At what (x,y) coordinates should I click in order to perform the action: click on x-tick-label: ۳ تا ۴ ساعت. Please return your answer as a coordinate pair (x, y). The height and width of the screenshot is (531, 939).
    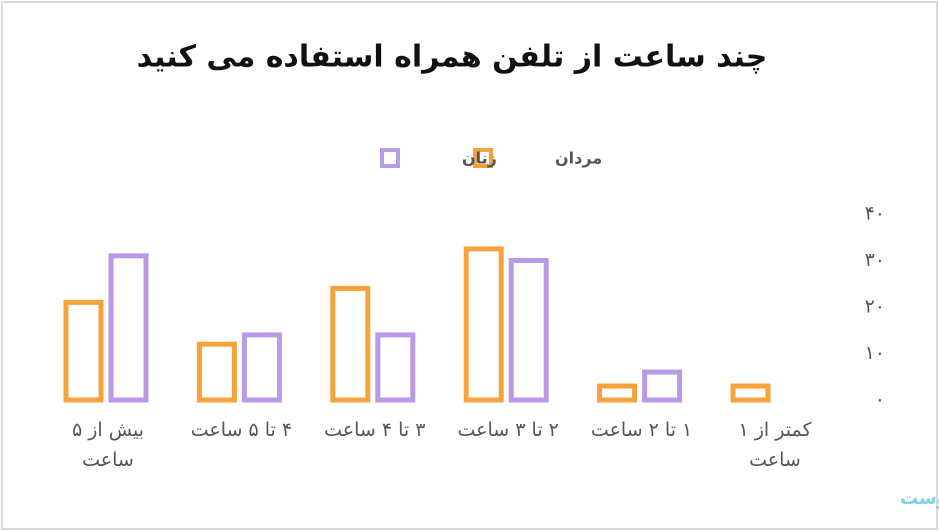
    Looking at the image, I should click on (375, 430).